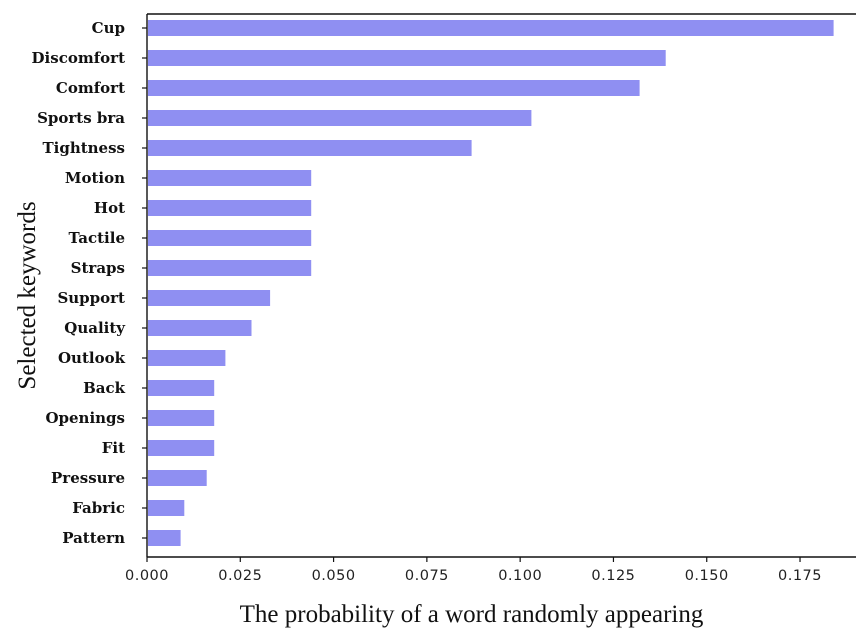  Describe the element at coordinates (81, 118) in the screenshot. I see `category-label: Sports bra` at that location.